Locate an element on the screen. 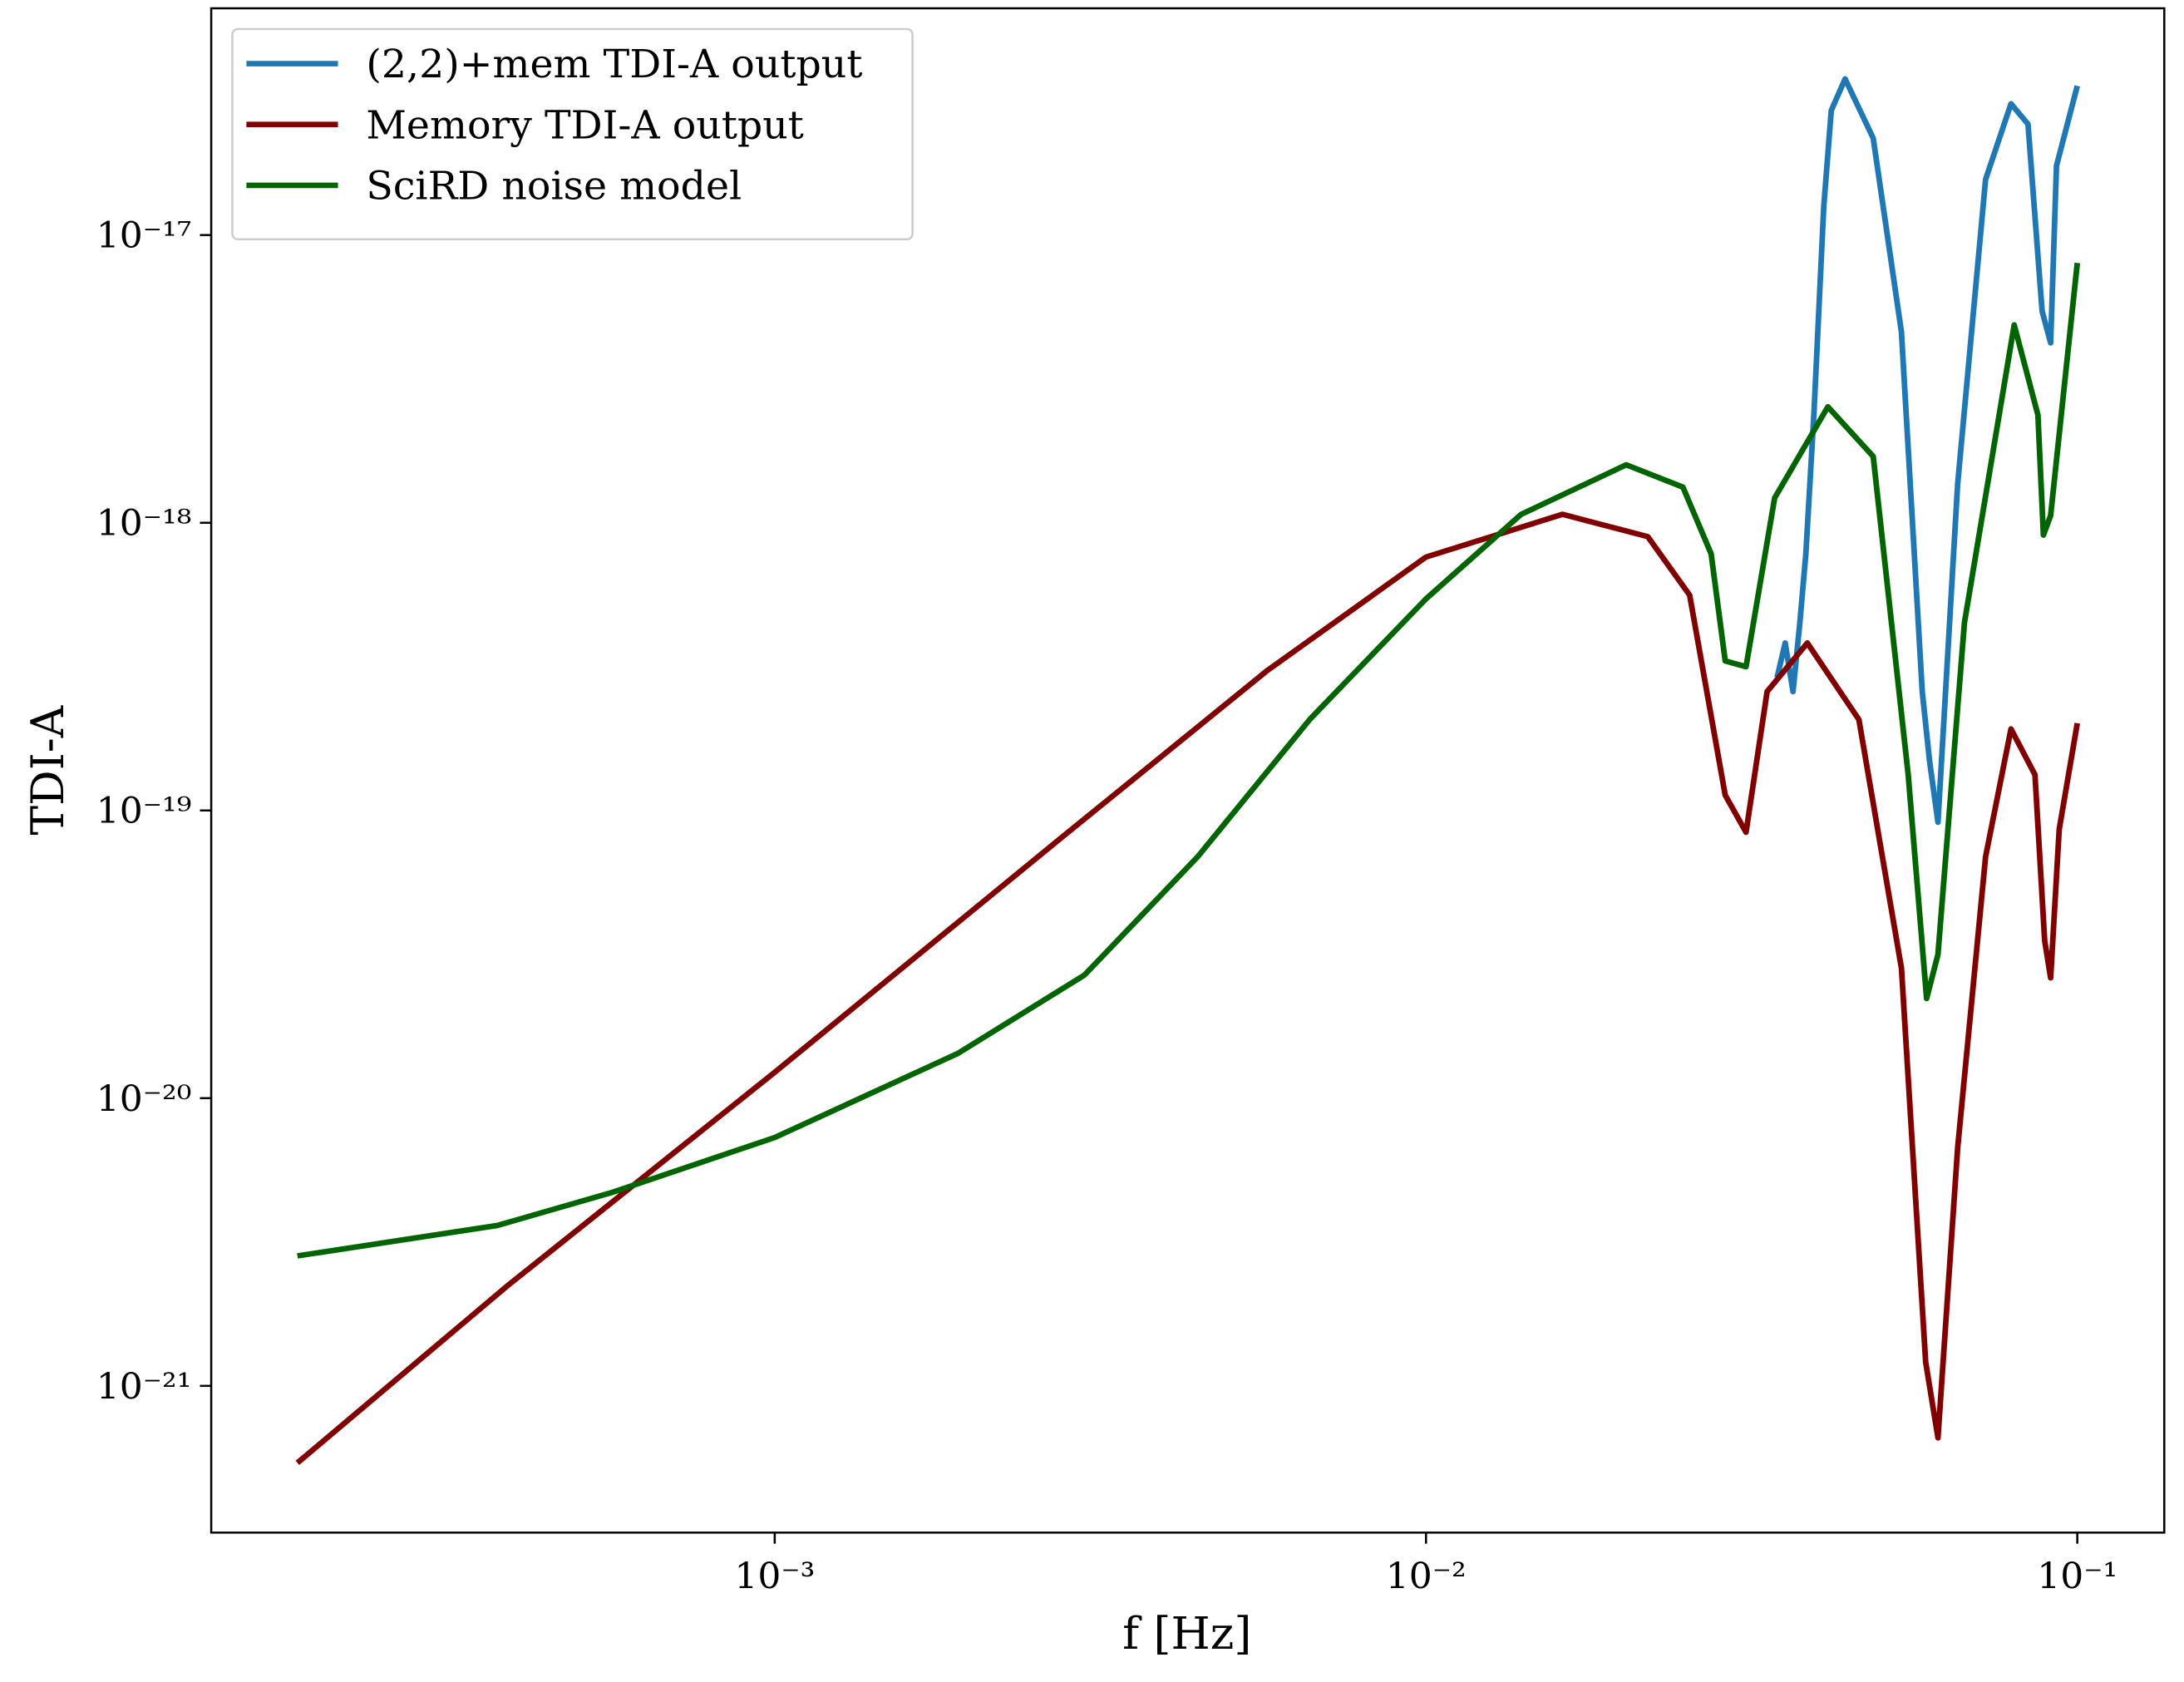 The width and height of the screenshot is (2184, 1682). y-tick-label: 10⁻¹⁹ is located at coordinates (144, 811).